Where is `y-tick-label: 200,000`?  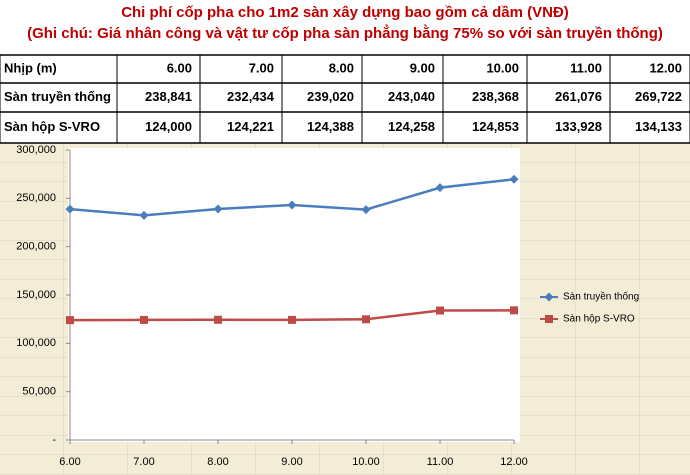
y-tick-label: 200,000 is located at coordinates (36, 247).